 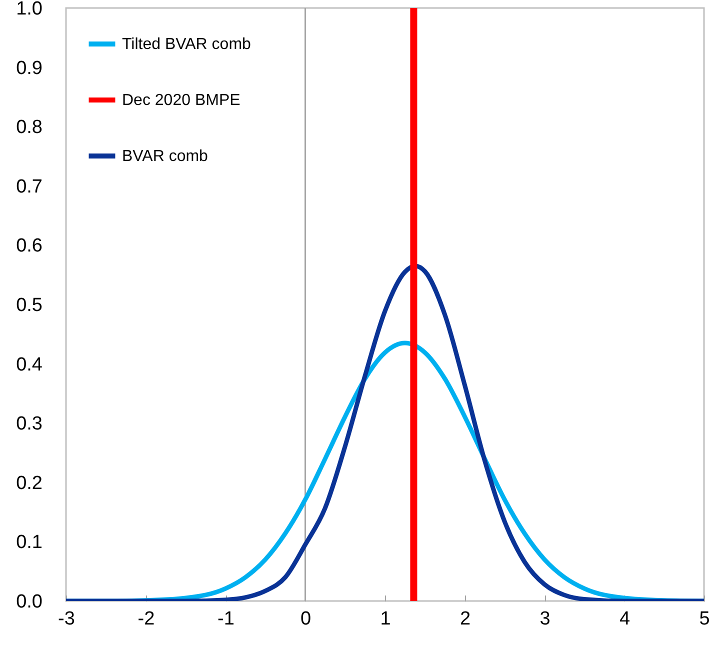 I want to click on x-tick-label: -2, so click(x=146, y=619).